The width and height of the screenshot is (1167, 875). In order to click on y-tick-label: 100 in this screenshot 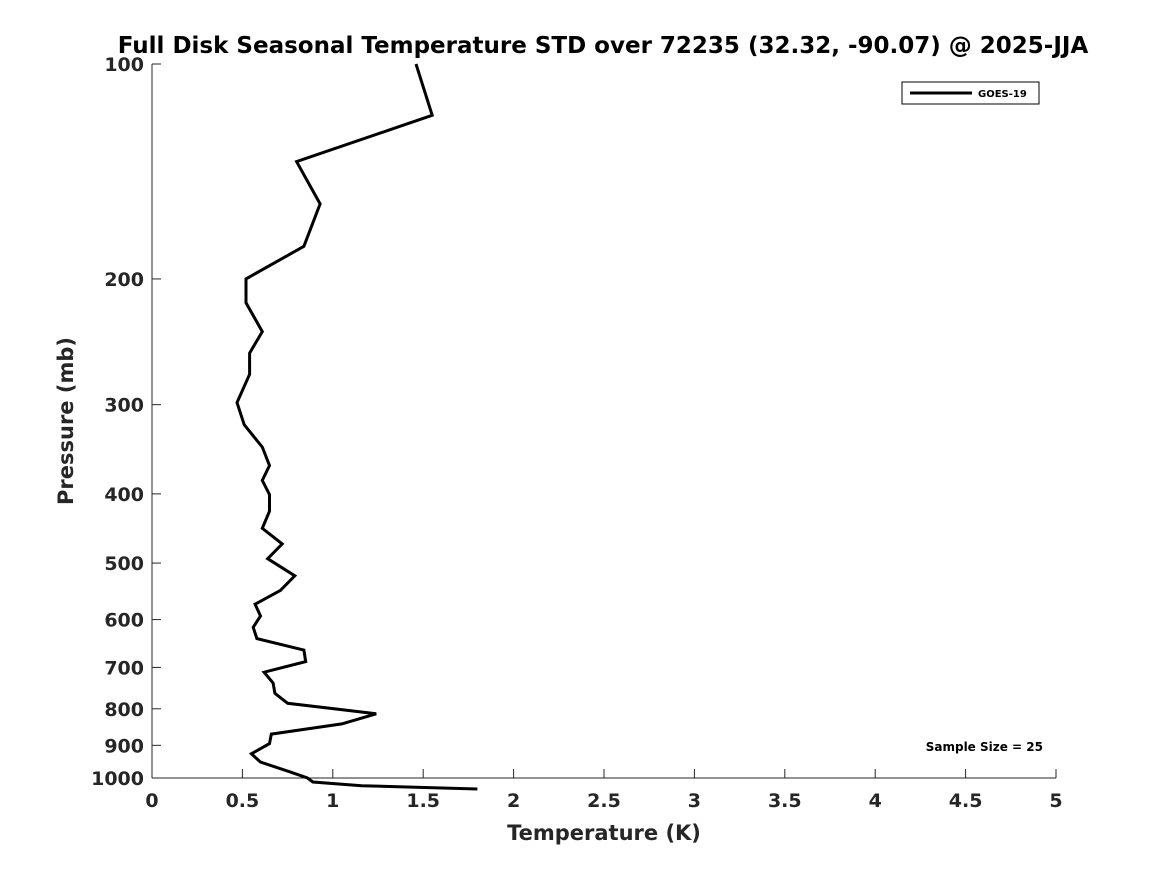, I will do `click(124, 65)`.